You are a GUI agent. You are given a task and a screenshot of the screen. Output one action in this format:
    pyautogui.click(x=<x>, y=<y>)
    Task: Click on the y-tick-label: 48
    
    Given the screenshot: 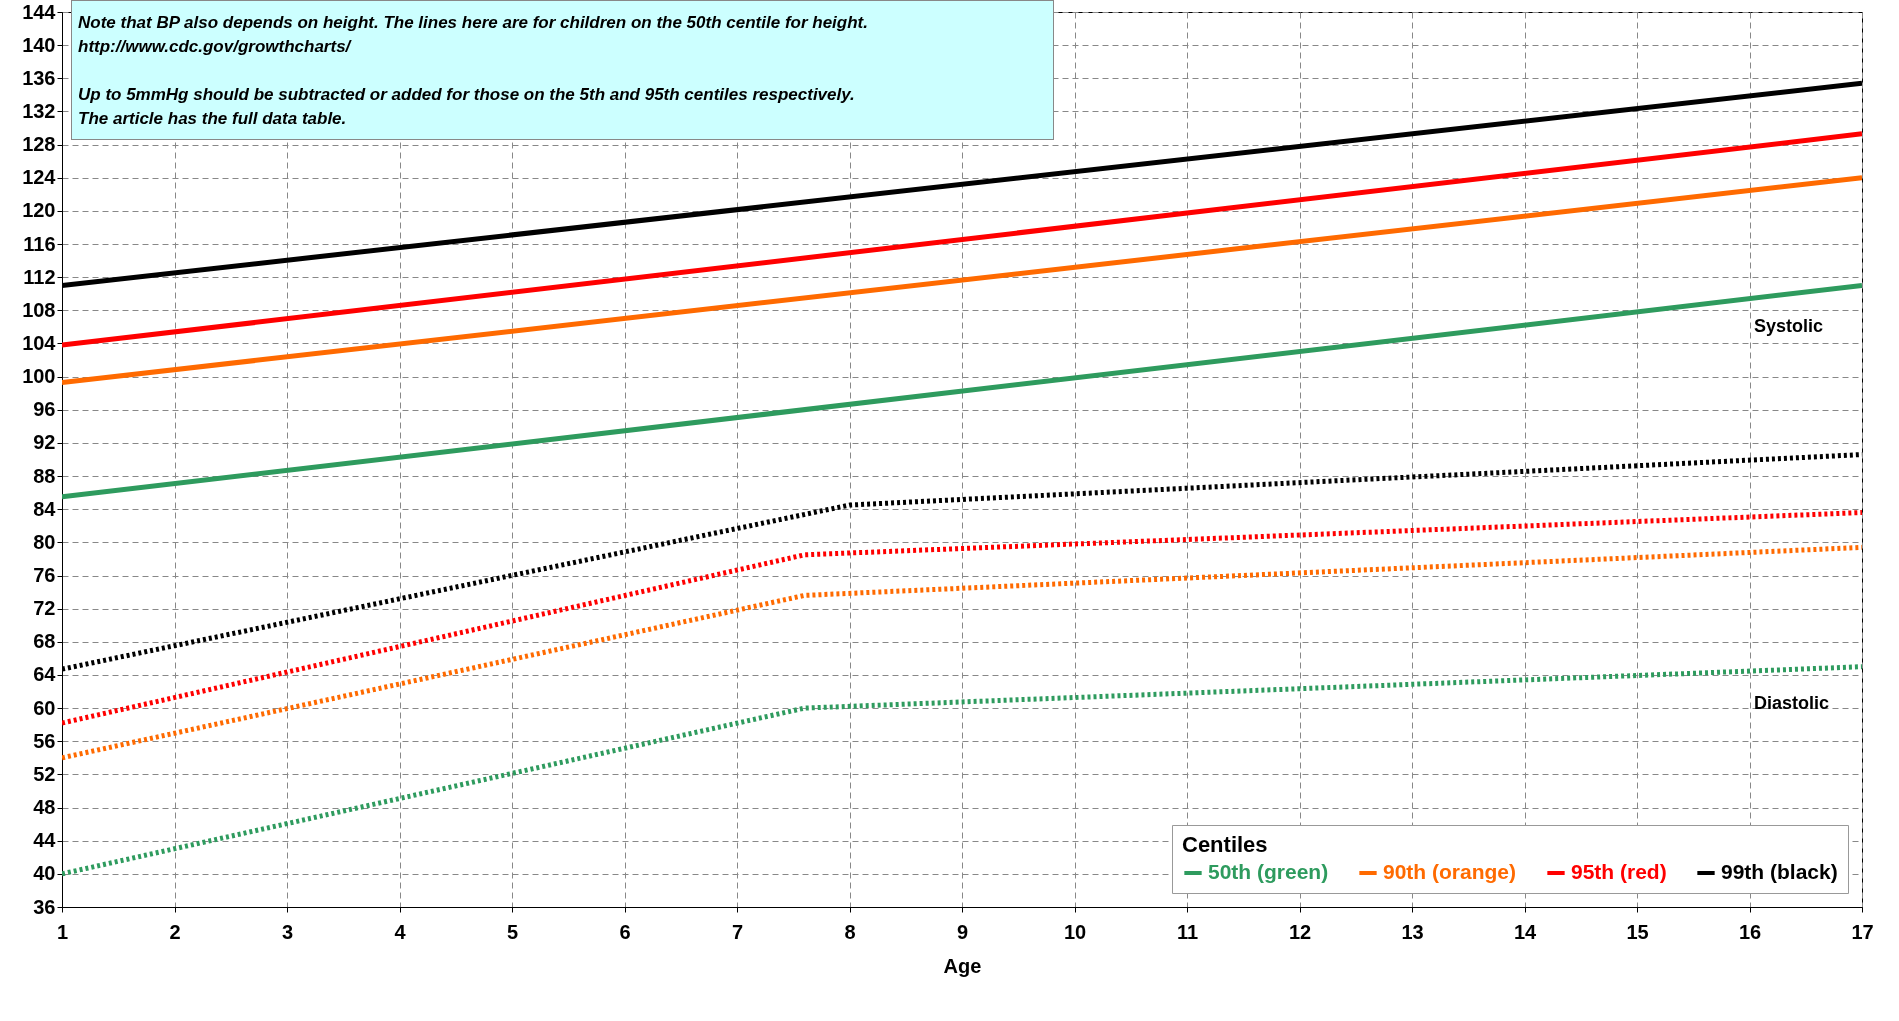 What is the action you would take?
    pyautogui.click(x=44, y=807)
    